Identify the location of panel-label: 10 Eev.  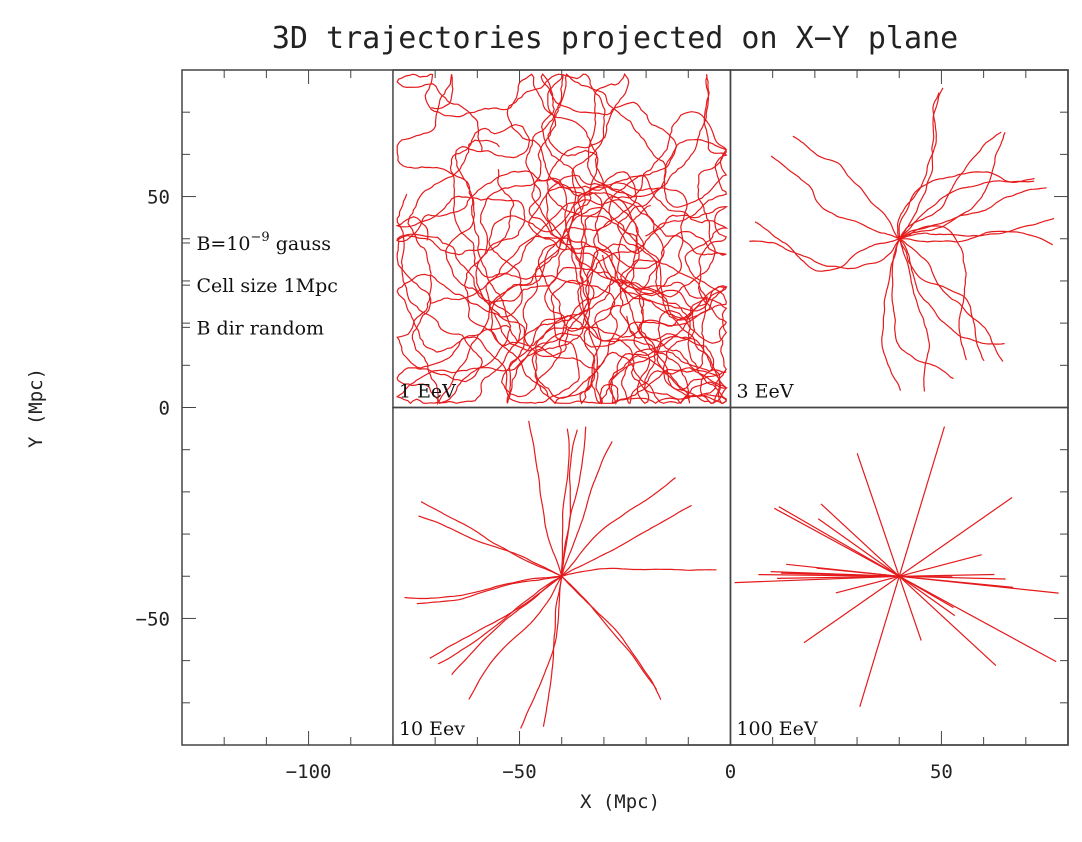
(432, 729).